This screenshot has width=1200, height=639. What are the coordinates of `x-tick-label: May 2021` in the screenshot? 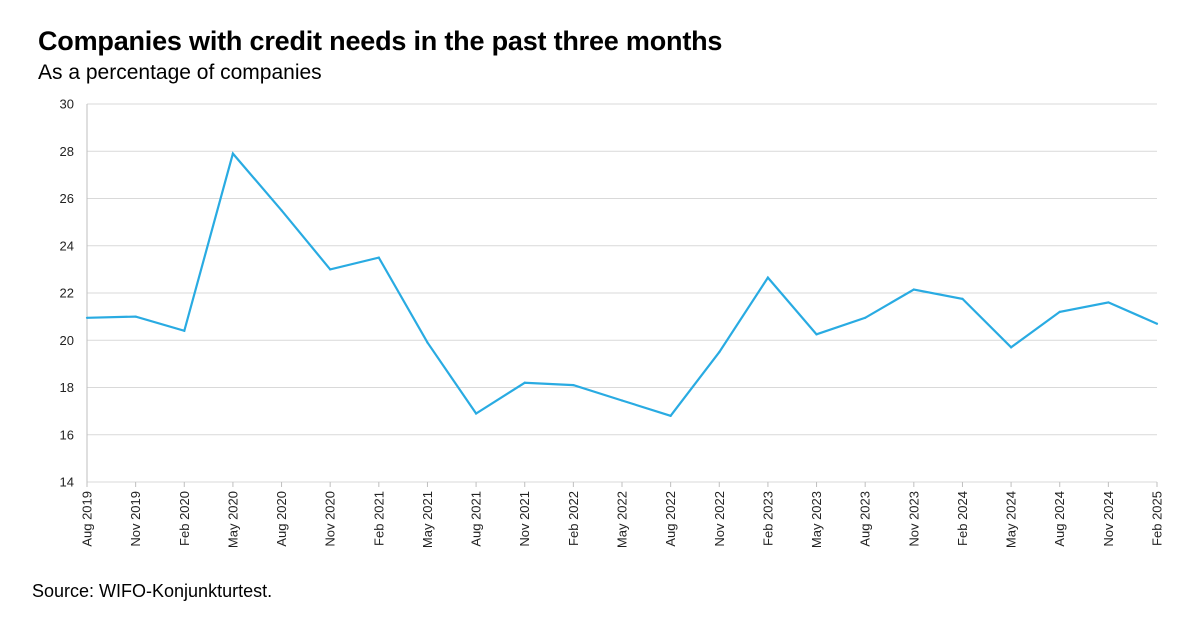 It's located at (427, 519).